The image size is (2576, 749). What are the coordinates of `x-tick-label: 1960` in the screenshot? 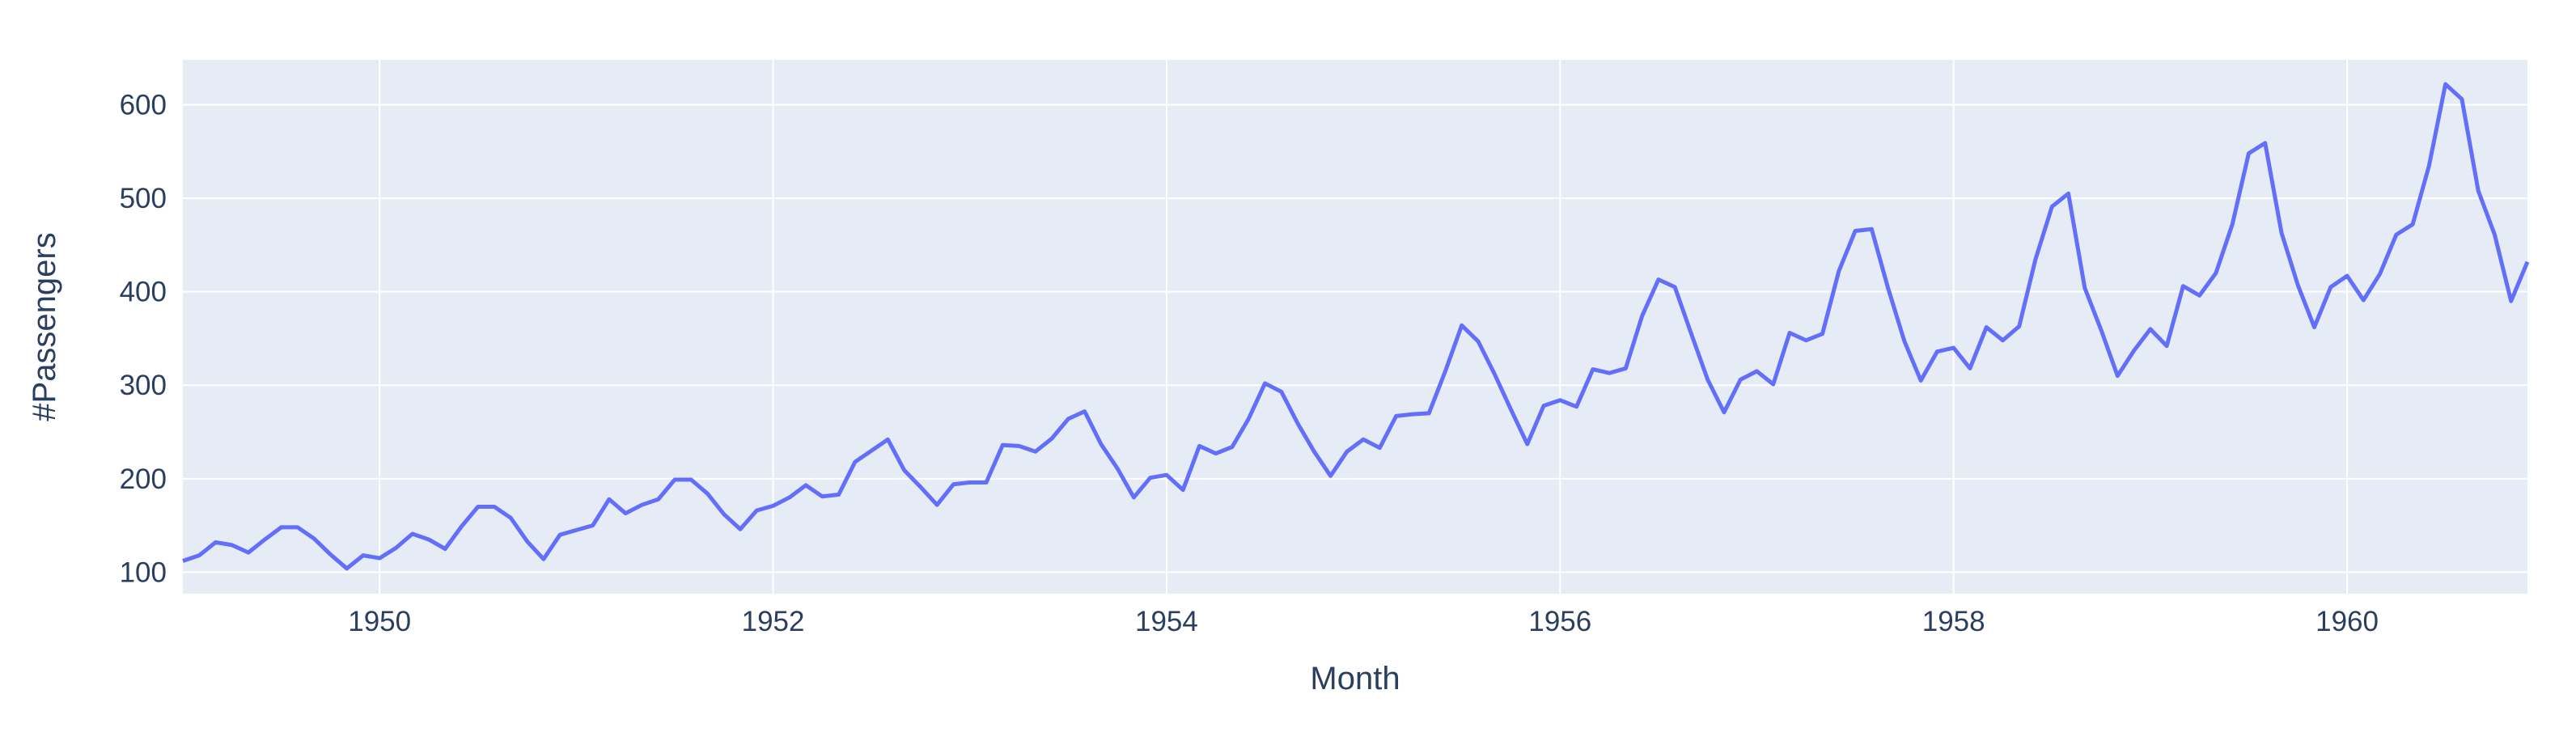 It's located at (2347, 621).